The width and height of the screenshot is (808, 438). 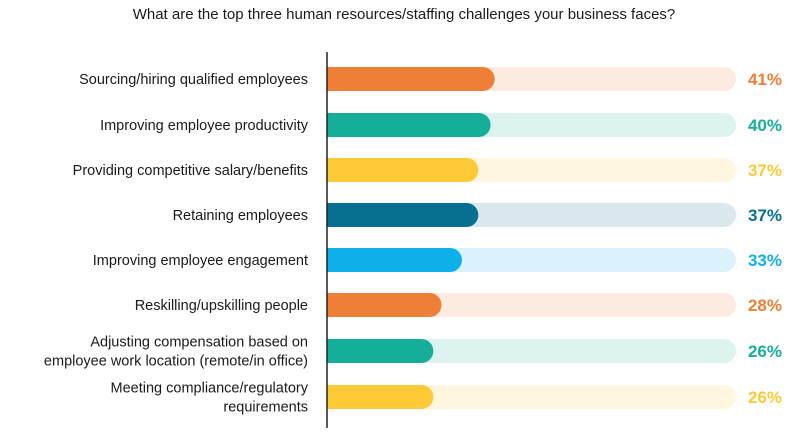 I want to click on bar-group: Retaining employees 37%, so click(x=477, y=215).